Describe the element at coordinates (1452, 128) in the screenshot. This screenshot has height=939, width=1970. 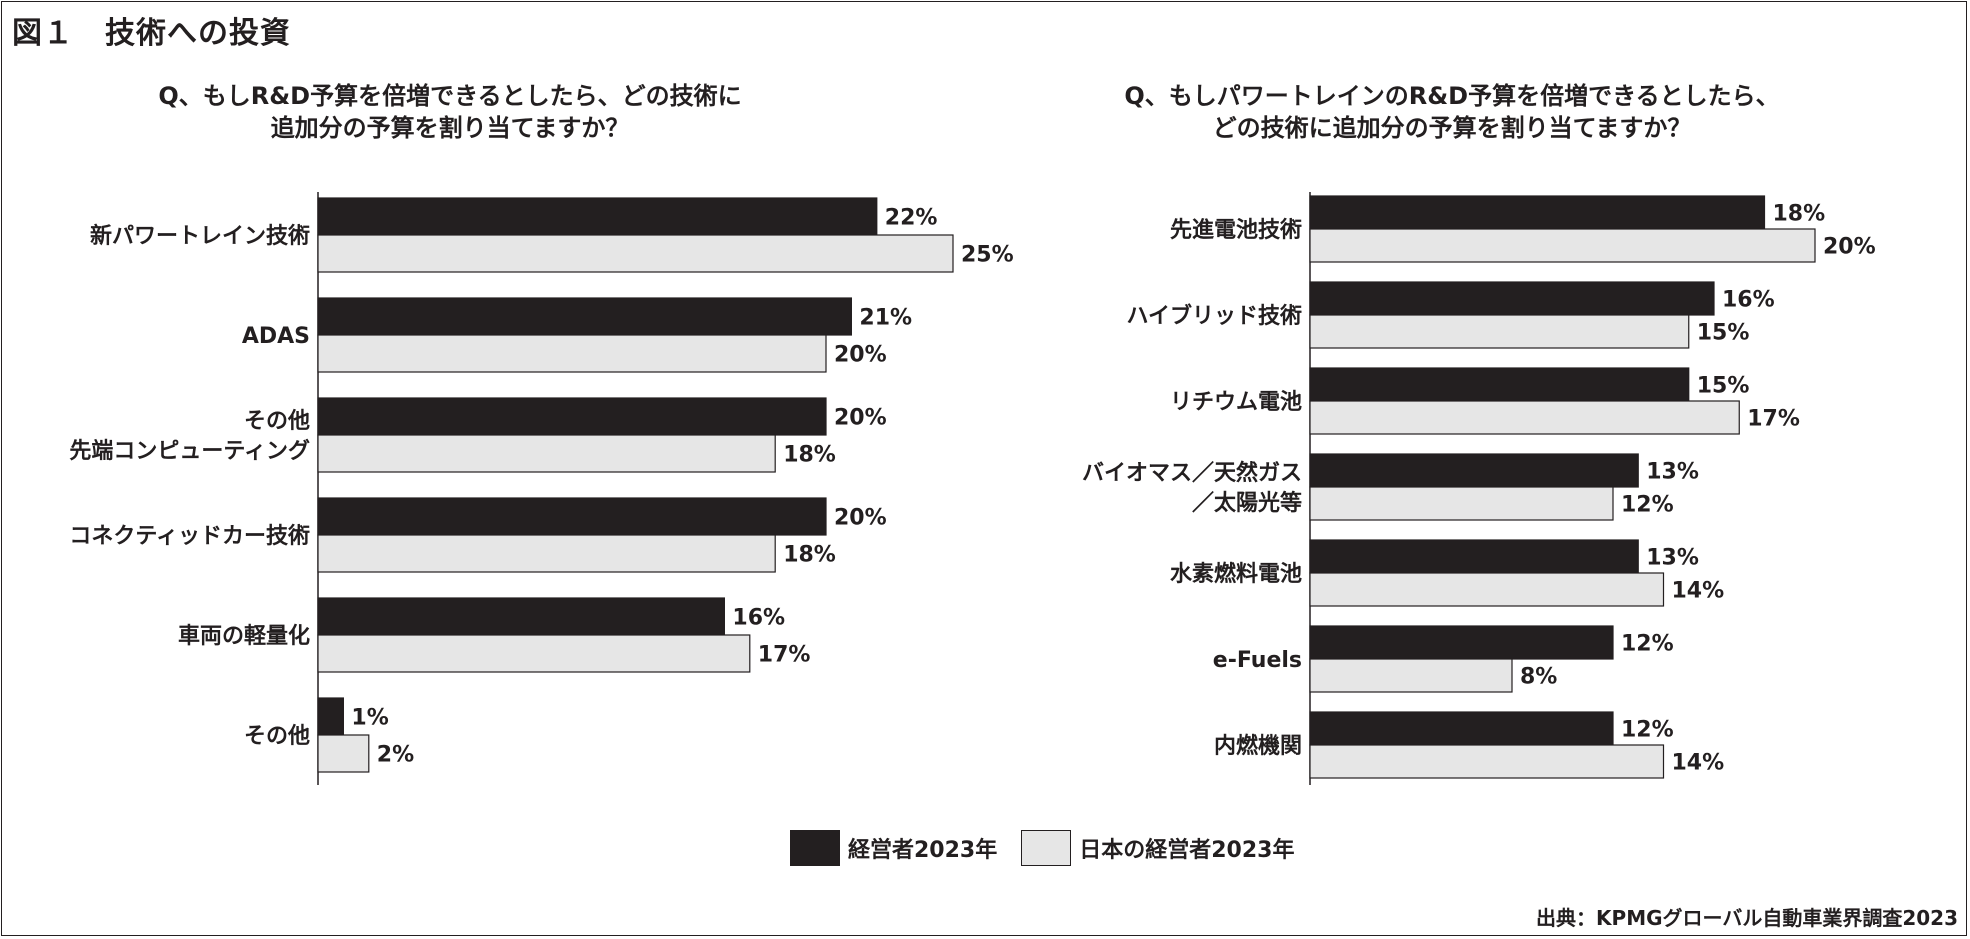
I see `right-title-line-1: どの技術に追加分の予算を割り当てますか？` at that location.